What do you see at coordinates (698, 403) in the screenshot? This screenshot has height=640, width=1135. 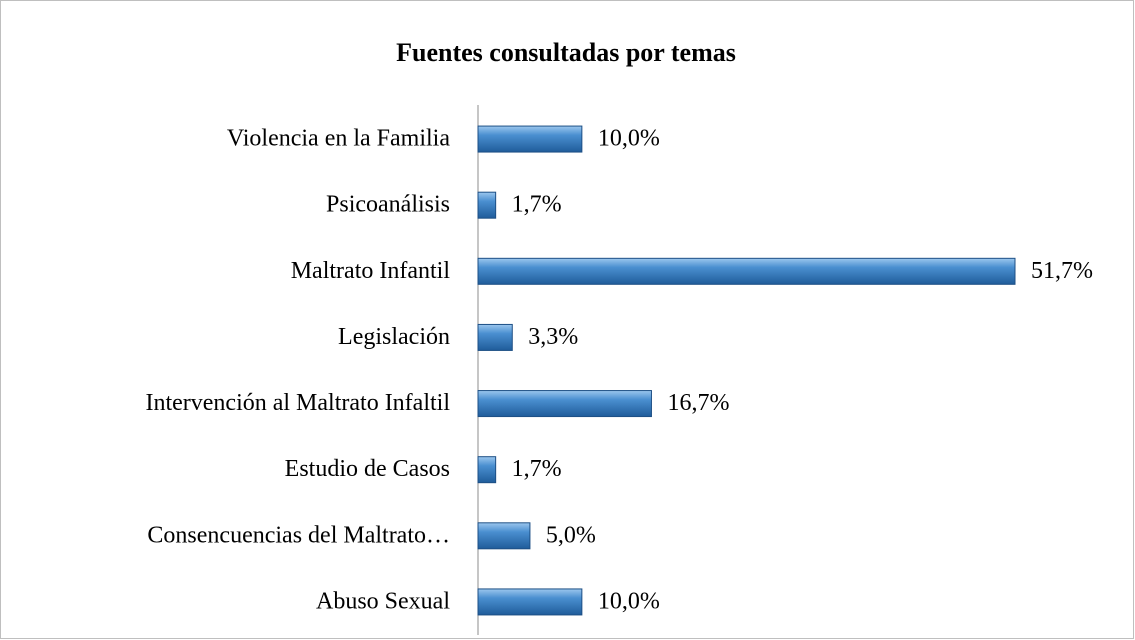 I see `value-label: 16,7%` at bounding box center [698, 403].